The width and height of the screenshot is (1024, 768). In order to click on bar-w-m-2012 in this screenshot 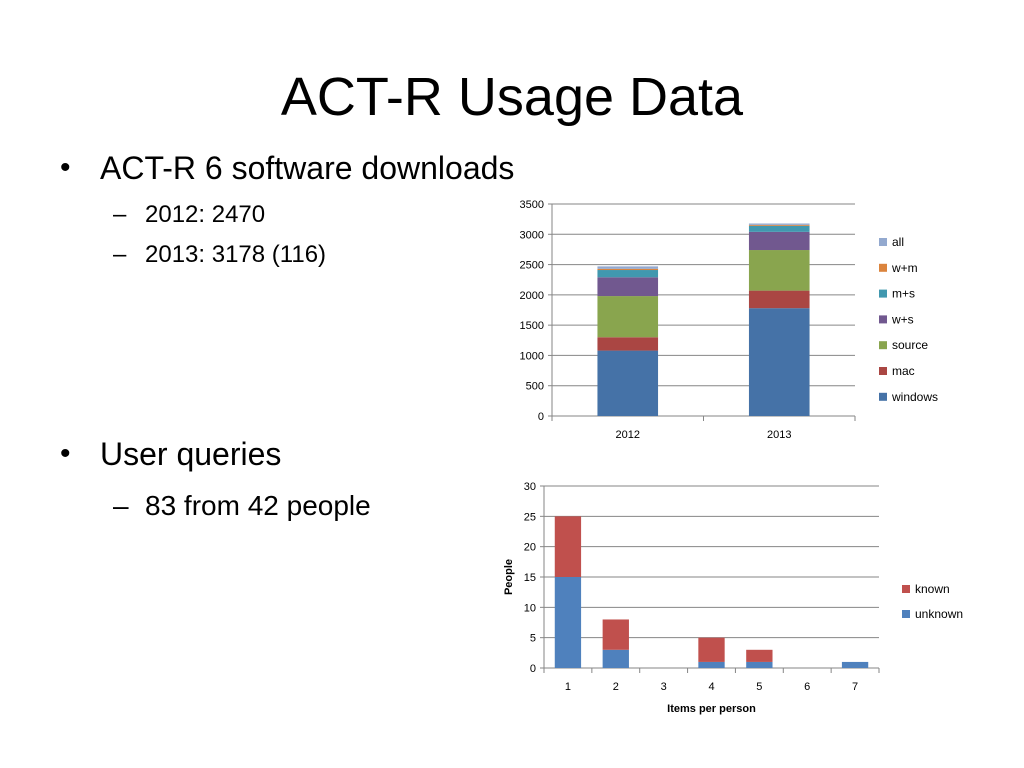, I will do `click(628, 269)`.